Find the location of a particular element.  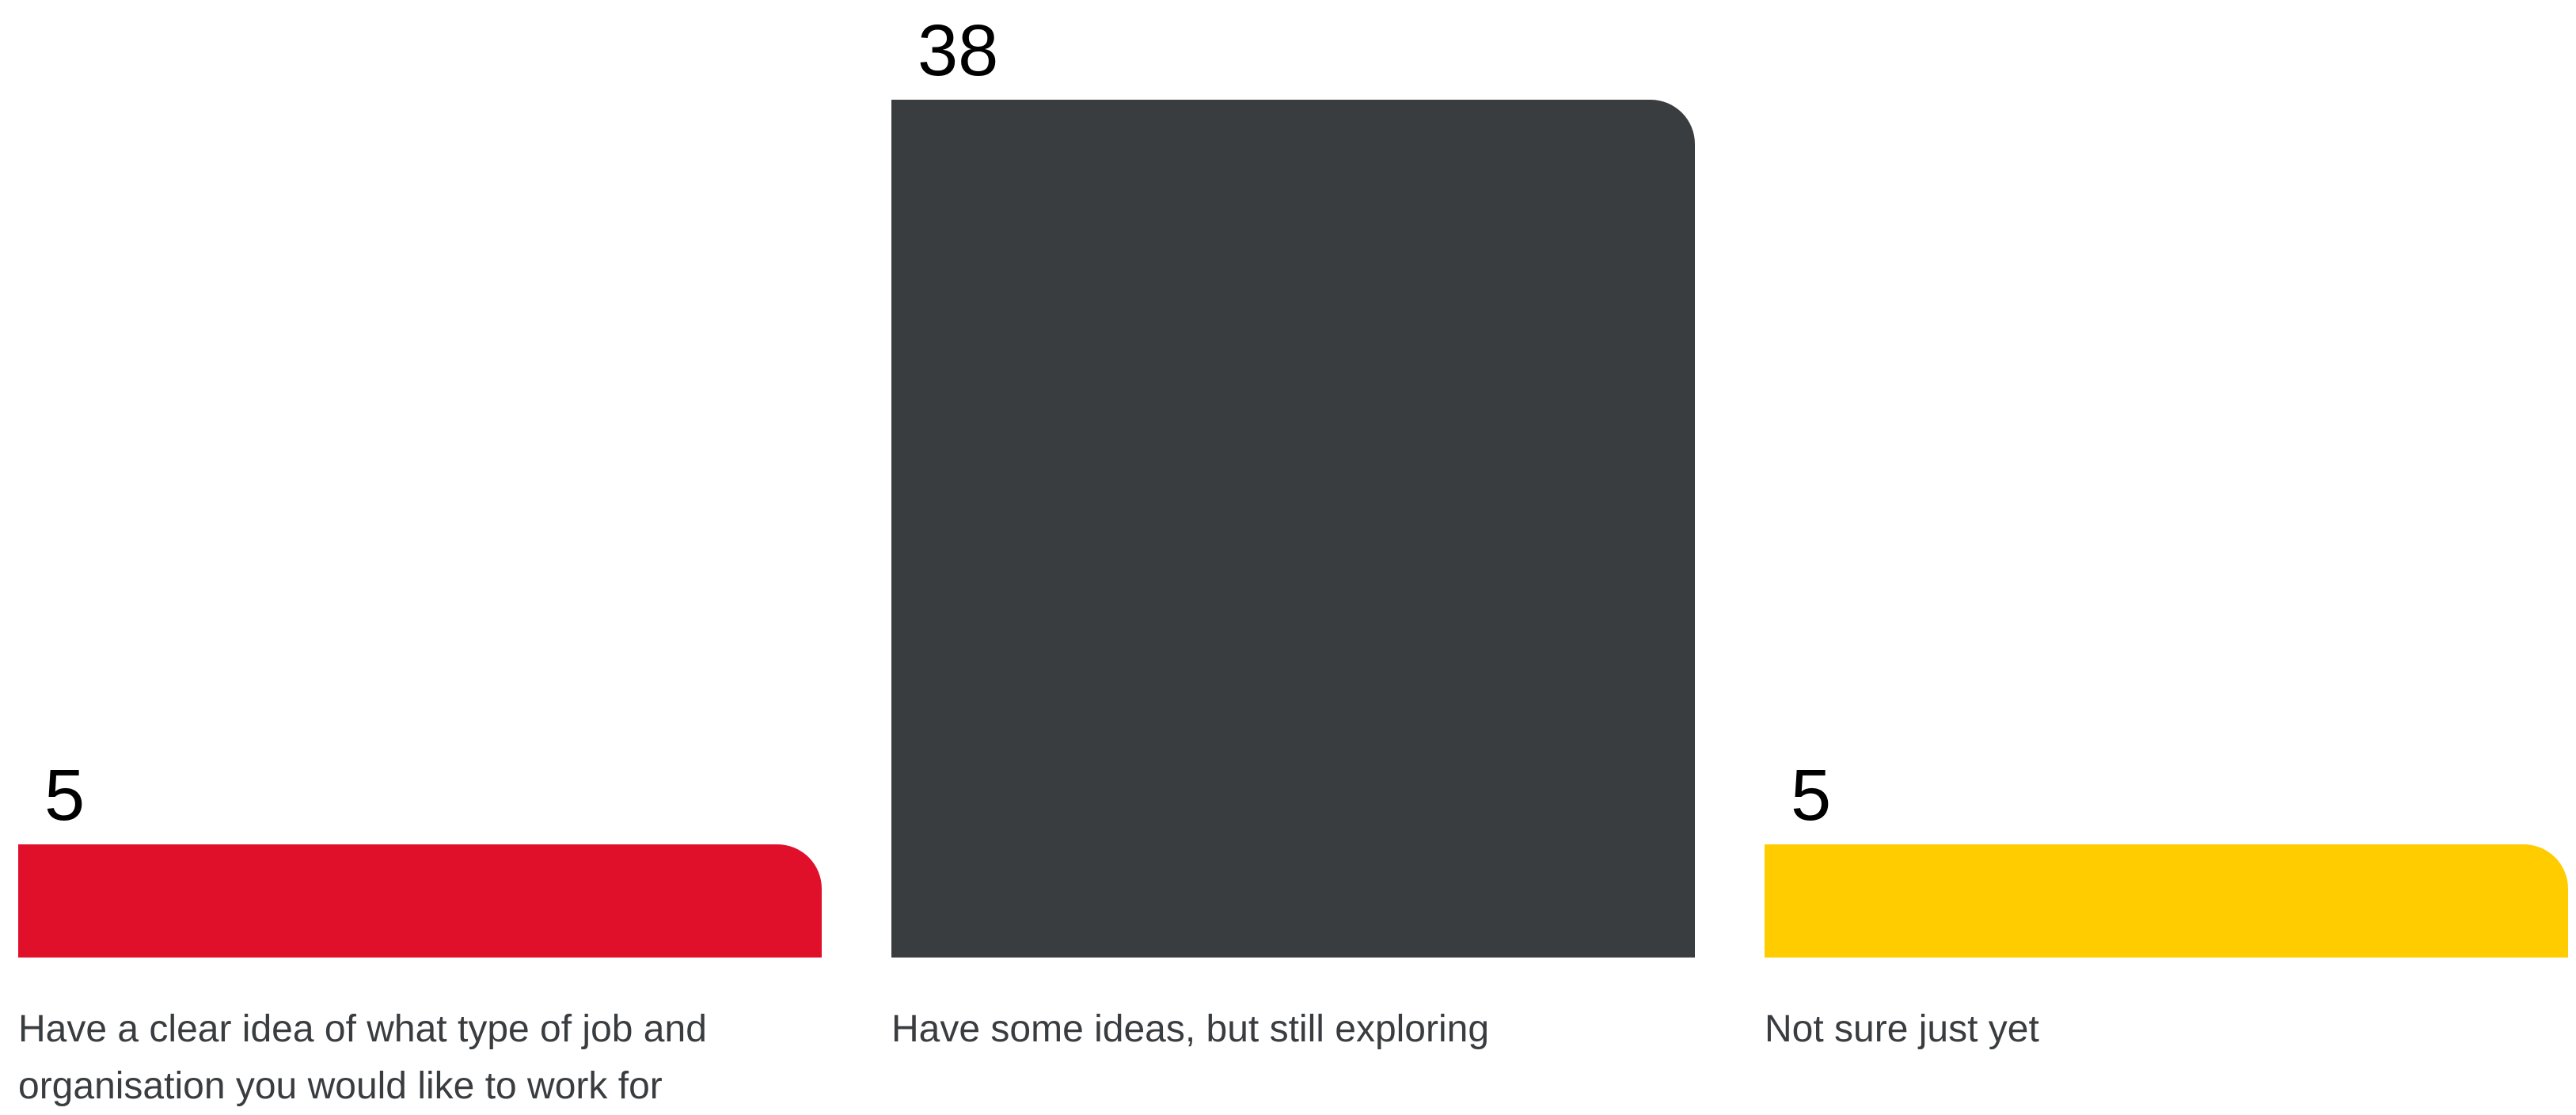

category-label: Have some ideas, but still exploring is located at coordinates (1190, 1029).